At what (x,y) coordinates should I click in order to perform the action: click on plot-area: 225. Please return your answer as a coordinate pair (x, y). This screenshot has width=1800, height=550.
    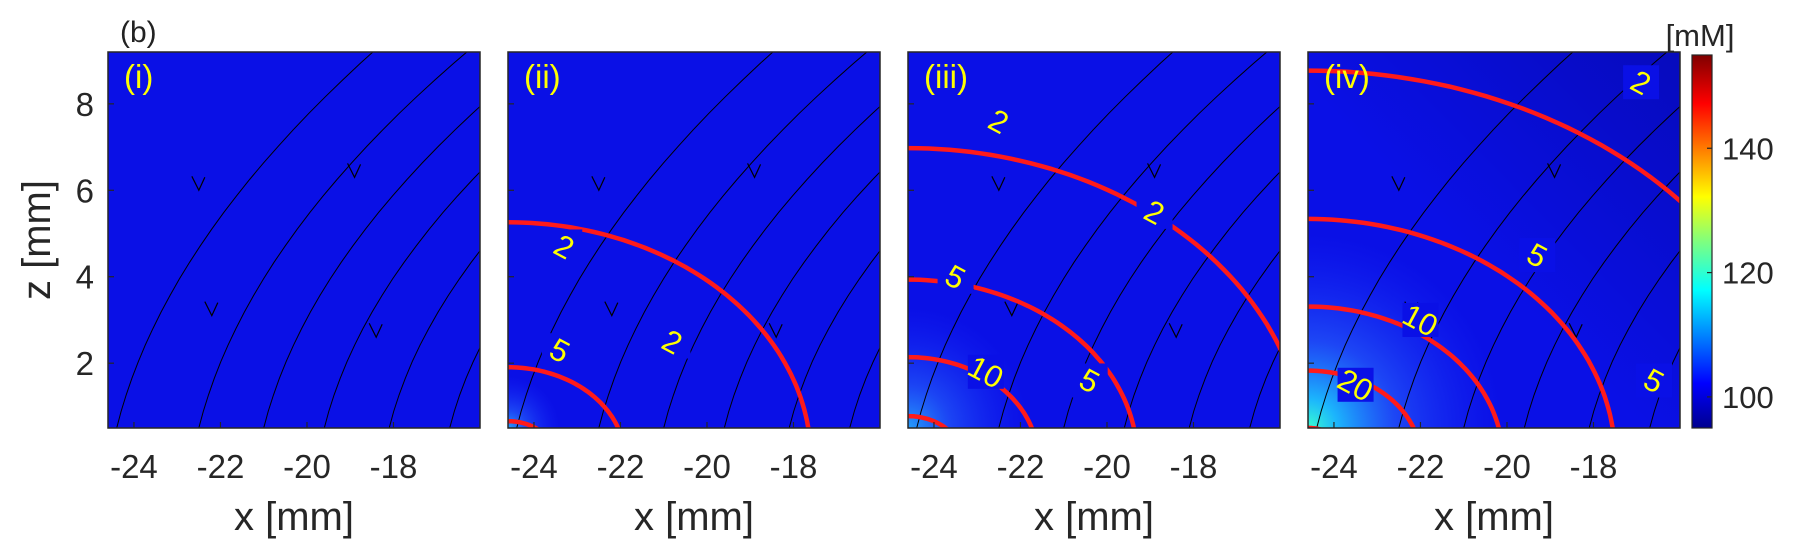
    Looking at the image, I should click on (694, 240).